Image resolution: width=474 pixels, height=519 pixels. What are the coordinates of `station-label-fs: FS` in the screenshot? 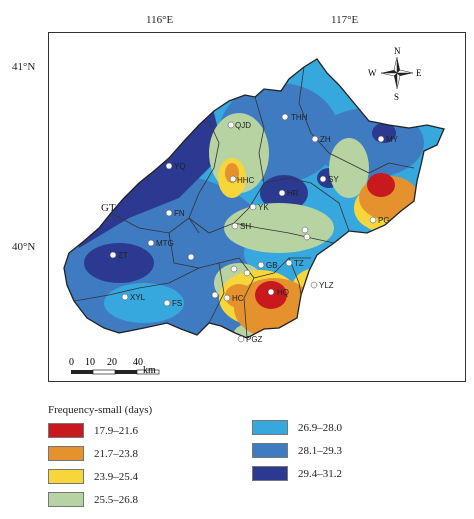 It's located at (177, 303).